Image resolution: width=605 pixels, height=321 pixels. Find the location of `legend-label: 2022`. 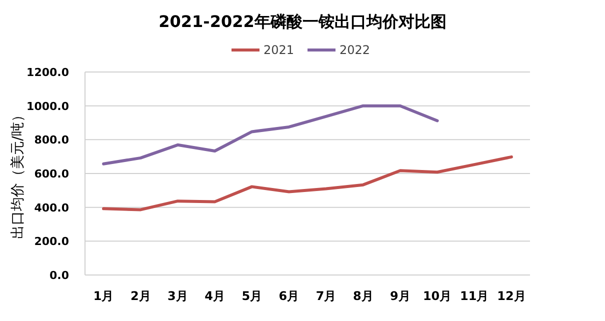

legend-label: 2022 is located at coordinates (355, 50).